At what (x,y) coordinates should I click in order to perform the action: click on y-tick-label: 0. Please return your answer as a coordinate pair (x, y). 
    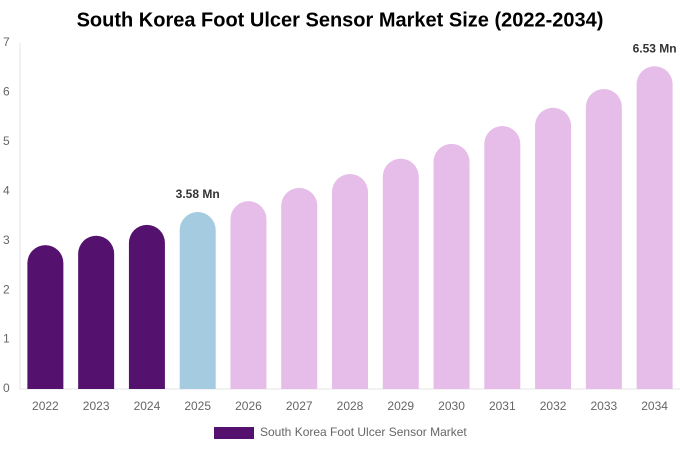
    Looking at the image, I should click on (6, 388).